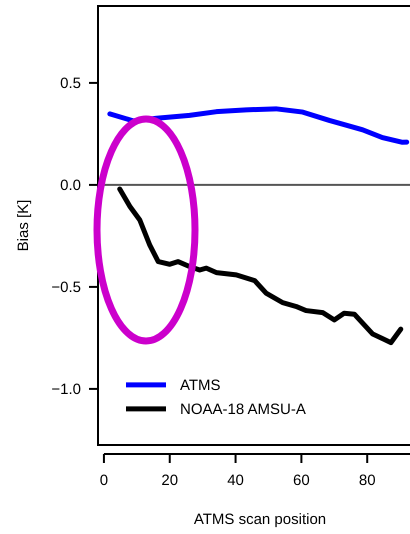  Describe the element at coordinates (104, 480) in the screenshot. I see `x-tick-label: 0` at that location.